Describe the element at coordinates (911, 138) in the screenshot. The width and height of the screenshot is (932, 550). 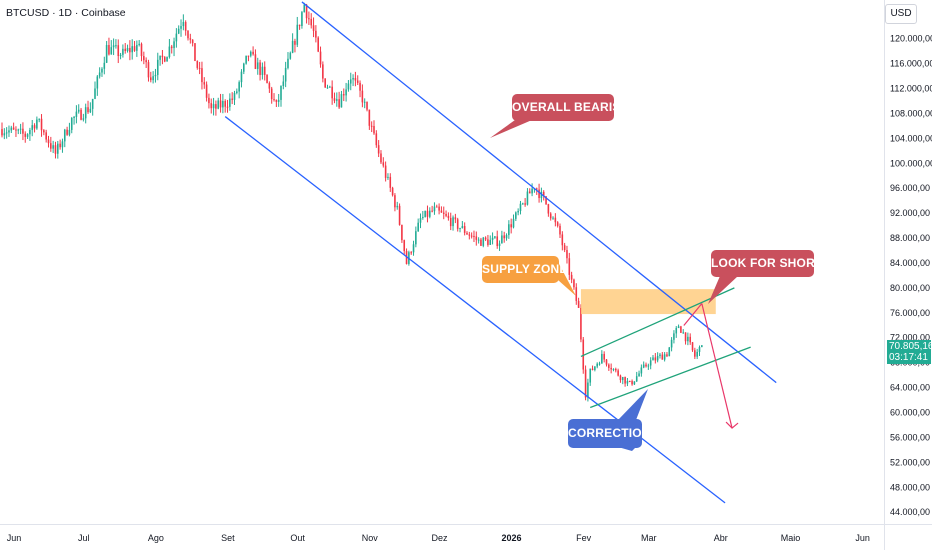
I see `price-tick-label: 104.000,00` at that location.